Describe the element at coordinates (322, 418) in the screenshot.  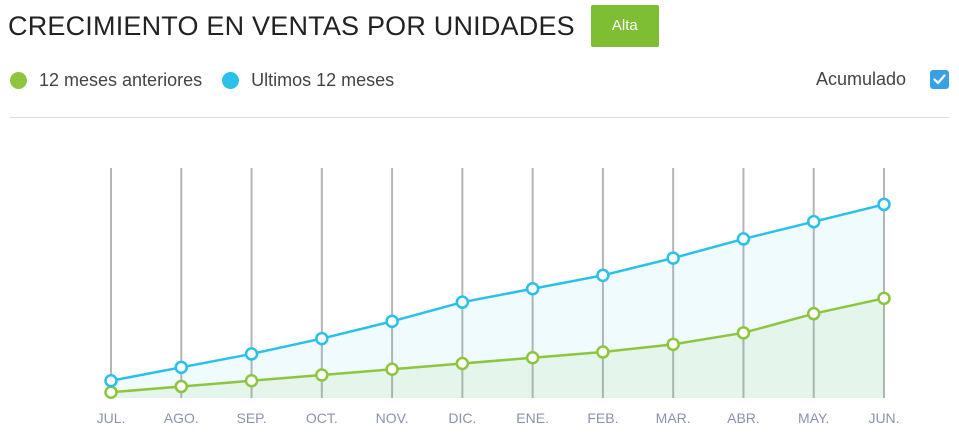
I see `x-tick-label: OCT.` at that location.